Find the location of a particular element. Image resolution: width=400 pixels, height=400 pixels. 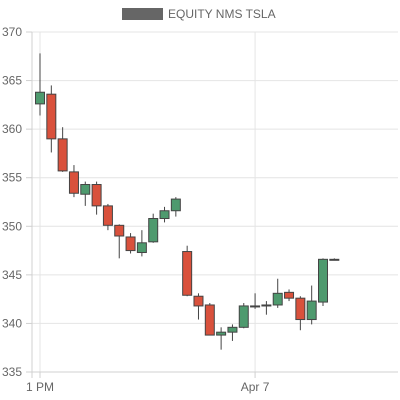

legend-label: EQUITY NMS TSLA is located at coordinates (222, 14).